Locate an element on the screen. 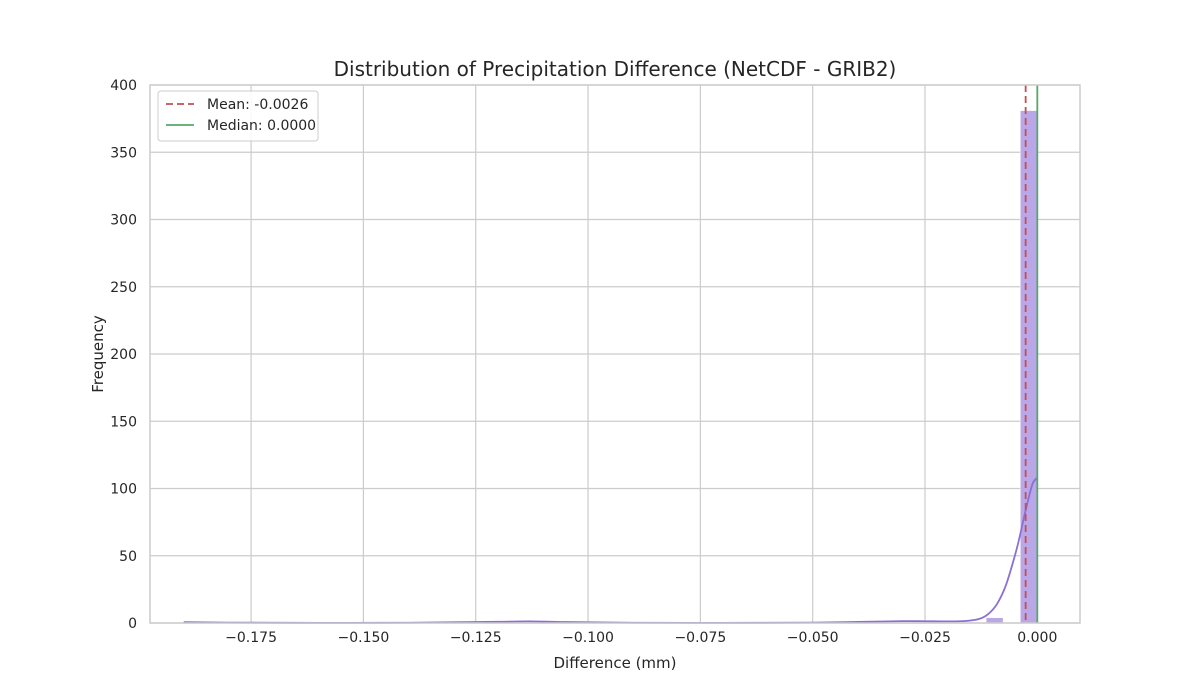  x-tick-label: −0.100 is located at coordinates (588, 638).